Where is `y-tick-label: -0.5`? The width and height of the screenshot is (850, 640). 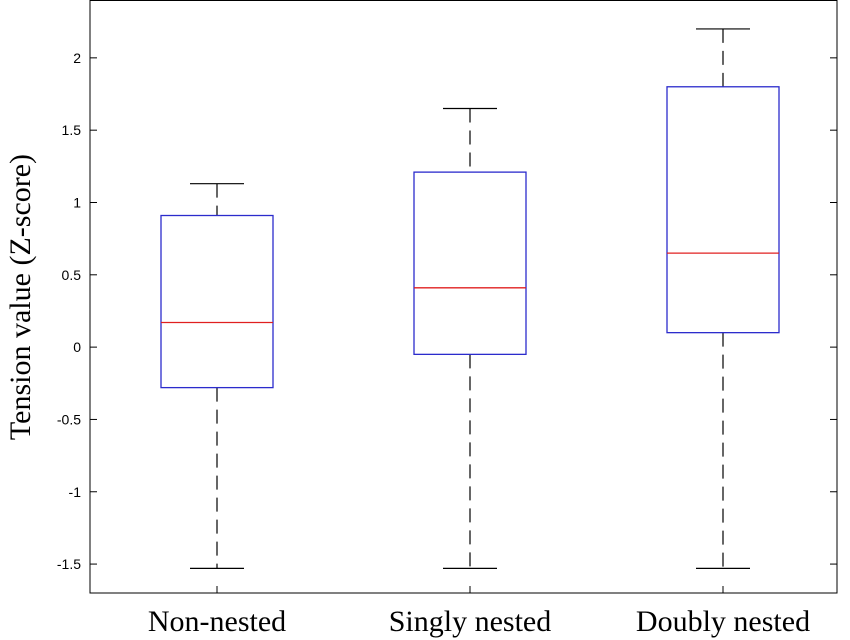
y-tick-label: -0.5 is located at coordinates (69, 419).